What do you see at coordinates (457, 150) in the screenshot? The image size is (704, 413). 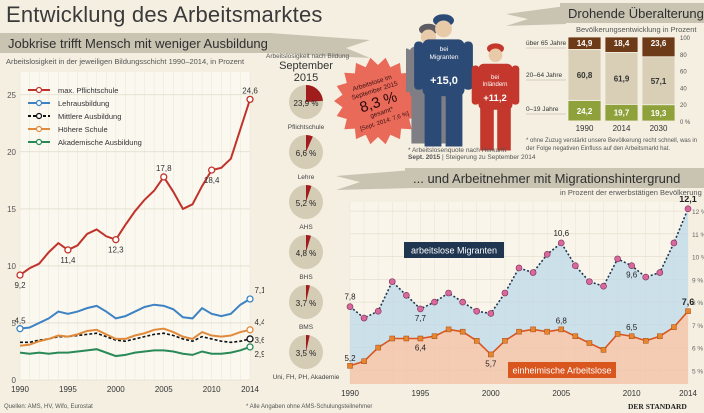 I see `migration-note-text: * Arbeitslosenquote nach Herkunft` at bounding box center [457, 150].